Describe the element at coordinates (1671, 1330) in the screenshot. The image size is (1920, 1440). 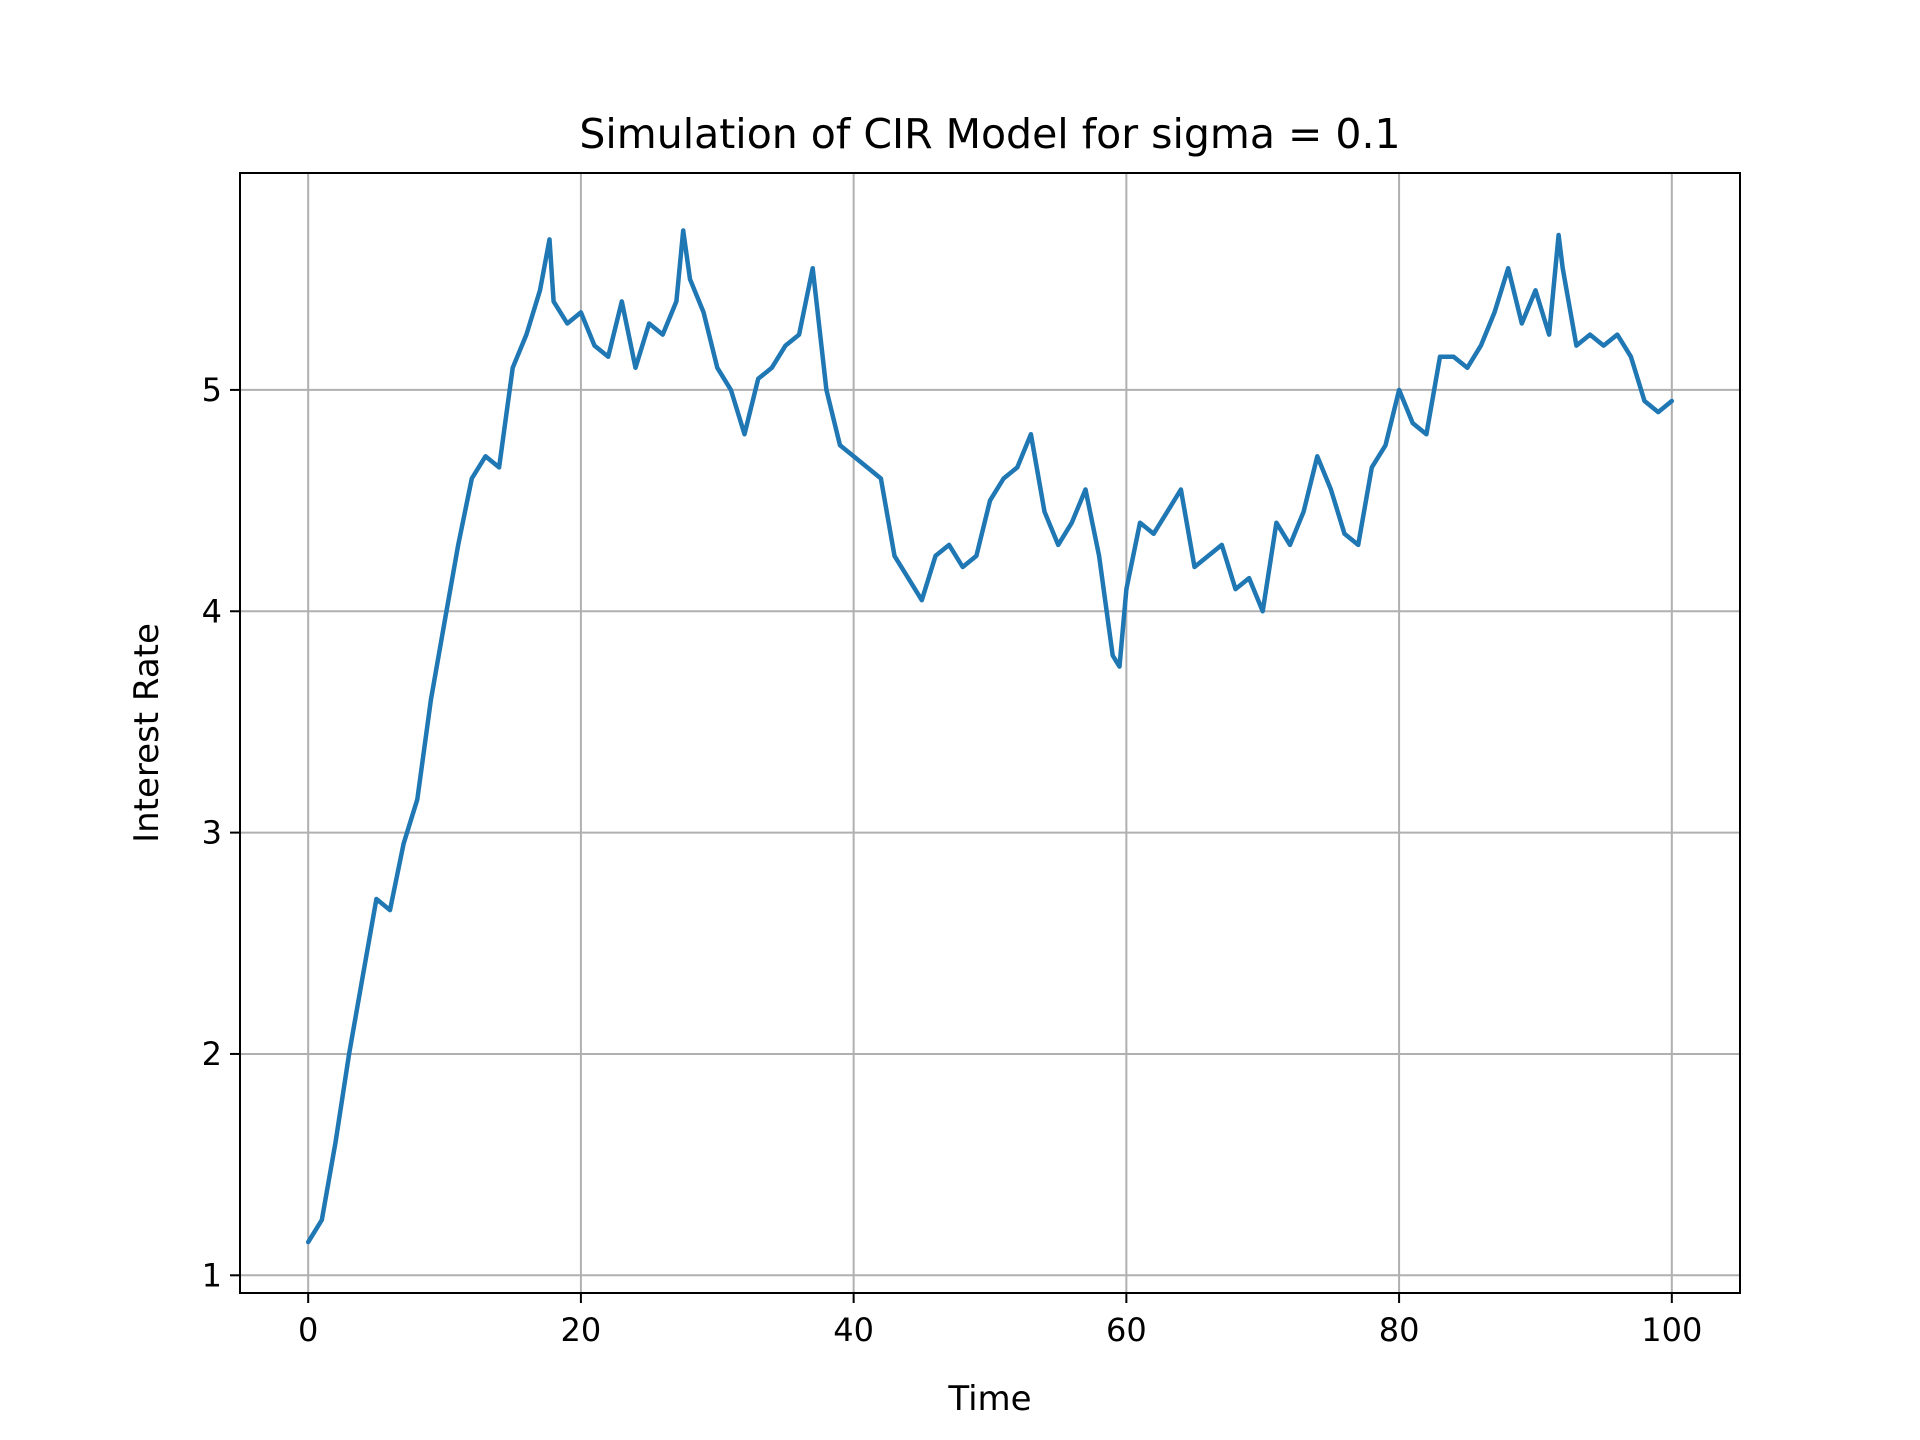
I see `x-tick-label: 100` at that location.